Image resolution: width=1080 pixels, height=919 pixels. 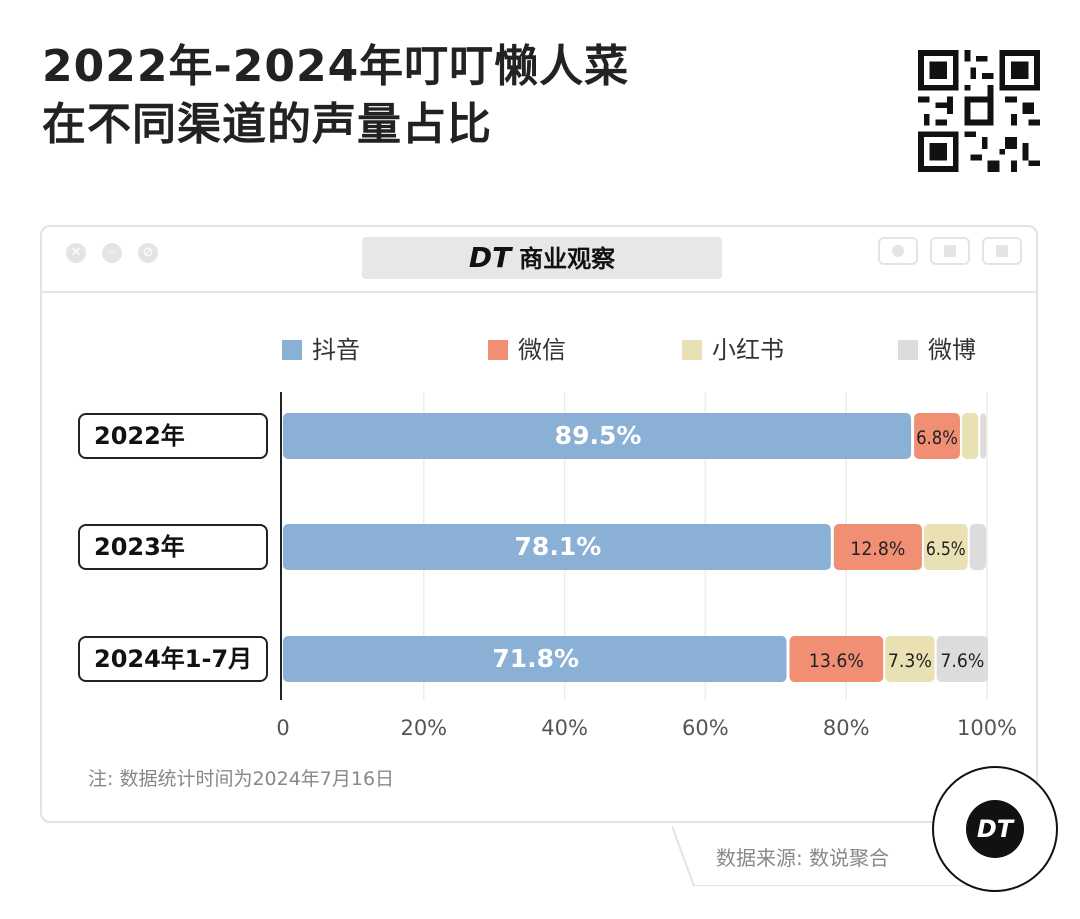 What do you see at coordinates (987, 728) in the screenshot?
I see `x-tick-label: 100%` at bounding box center [987, 728].